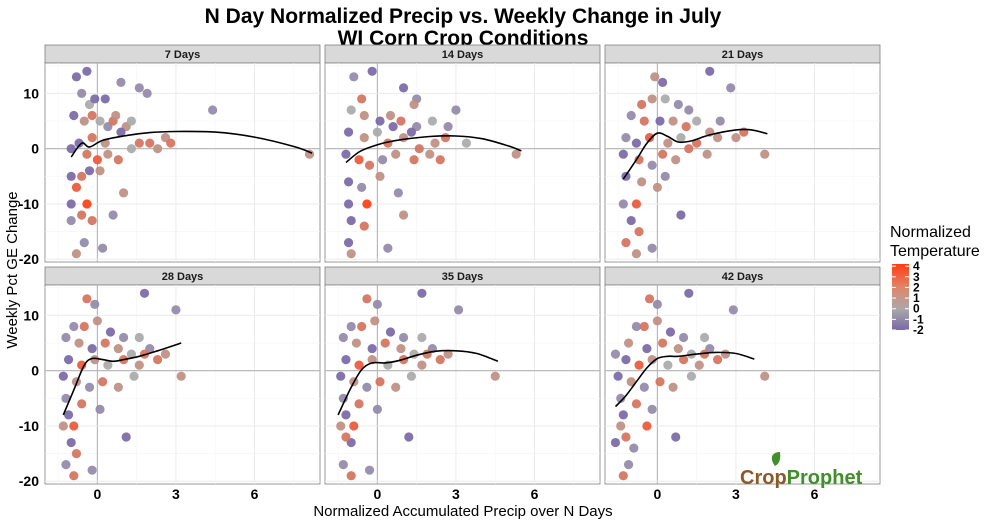 This screenshot has width=1000, height=524. I want to click on facet-strip-label: 7 Days, so click(182, 55).